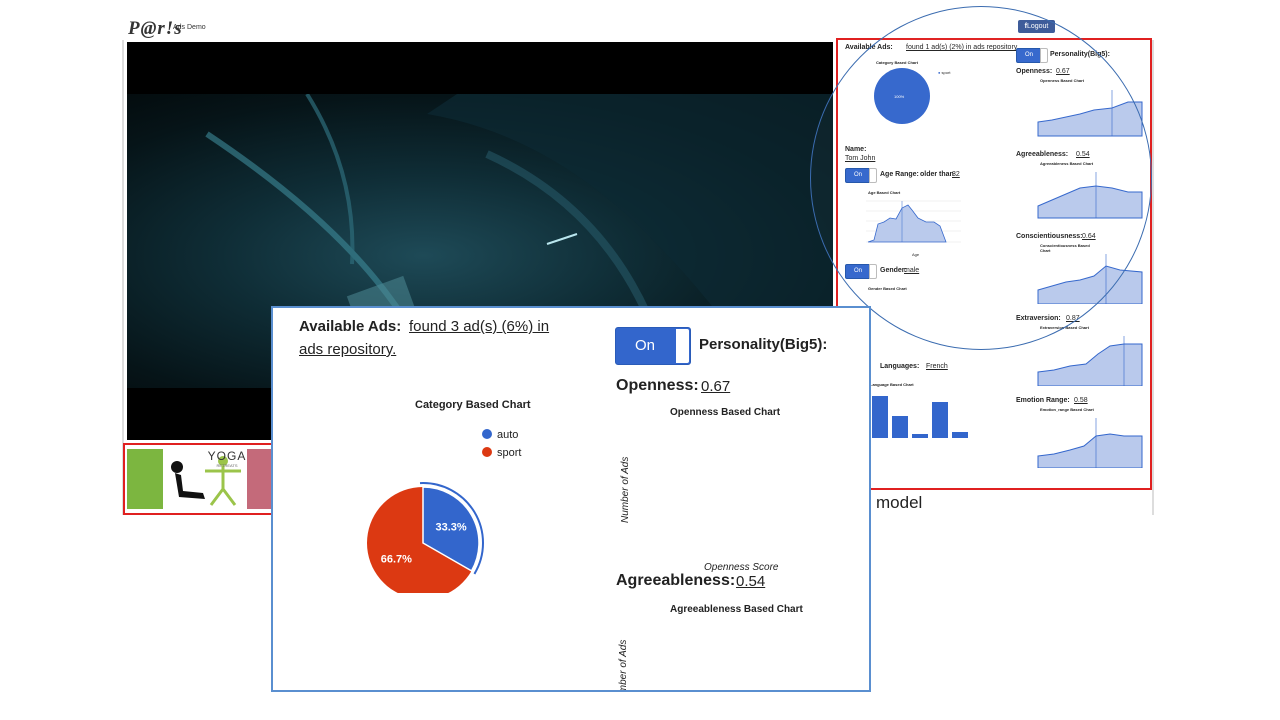 The image size is (1280, 720). I want to click on emotion-value: 0.58, so click(1081, 400).